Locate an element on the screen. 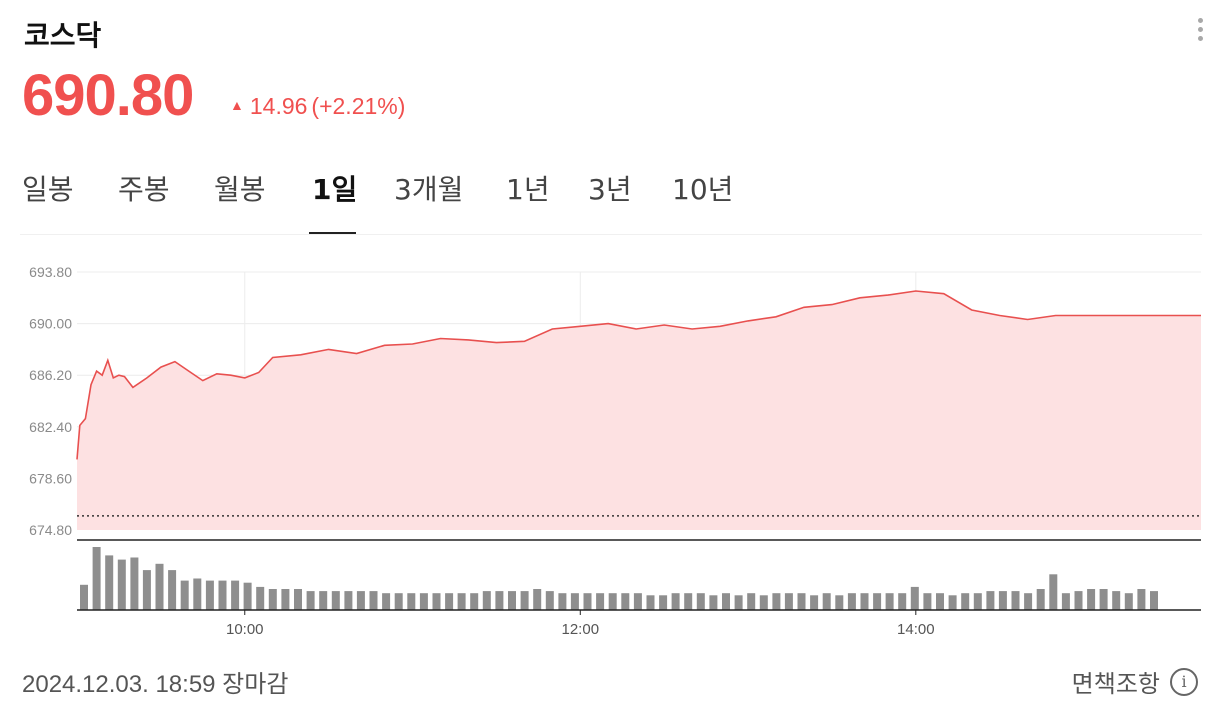 This screenshot has height=704, width=1216. price-change: ▲ 14.96 (+2.21%) is located at coordinates (317, 106).